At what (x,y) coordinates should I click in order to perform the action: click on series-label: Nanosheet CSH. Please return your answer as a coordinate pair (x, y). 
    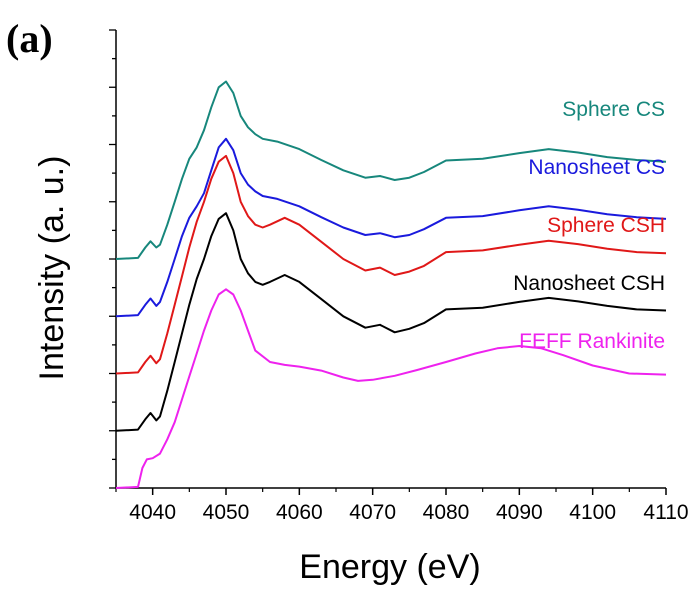
    Looking at the image, I should click on (589, 283).